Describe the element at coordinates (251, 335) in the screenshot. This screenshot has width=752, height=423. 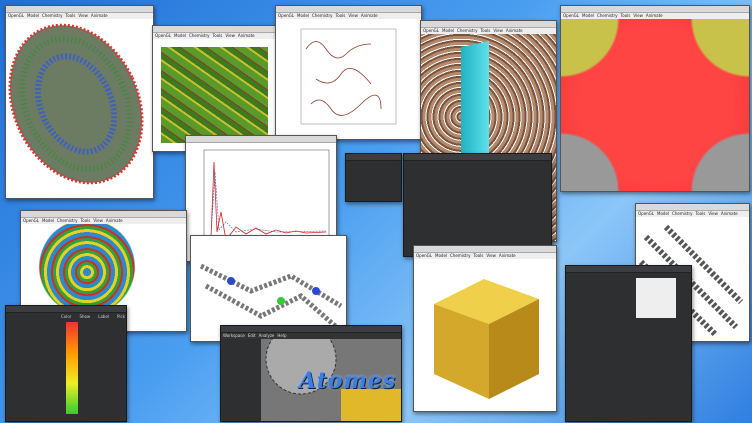
I see `menu-item: Edit` at that location.